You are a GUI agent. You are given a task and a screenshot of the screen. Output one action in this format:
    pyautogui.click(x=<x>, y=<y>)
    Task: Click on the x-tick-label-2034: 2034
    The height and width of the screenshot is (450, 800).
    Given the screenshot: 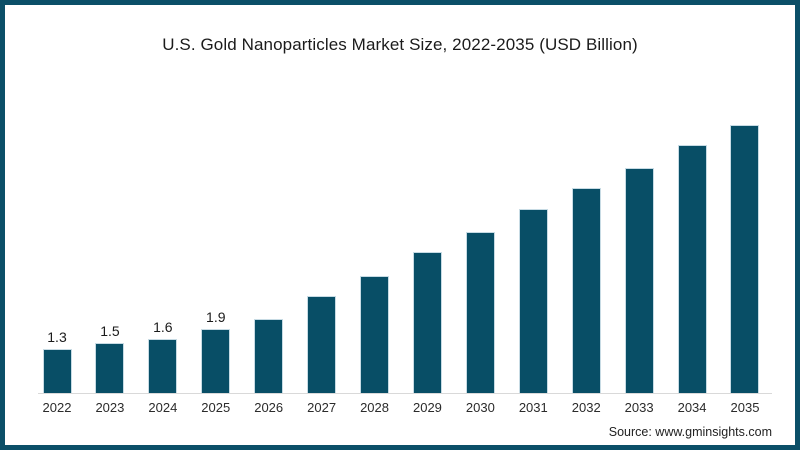 What is the action you would take?
    pyautogui.click(x=692, y=407)
    